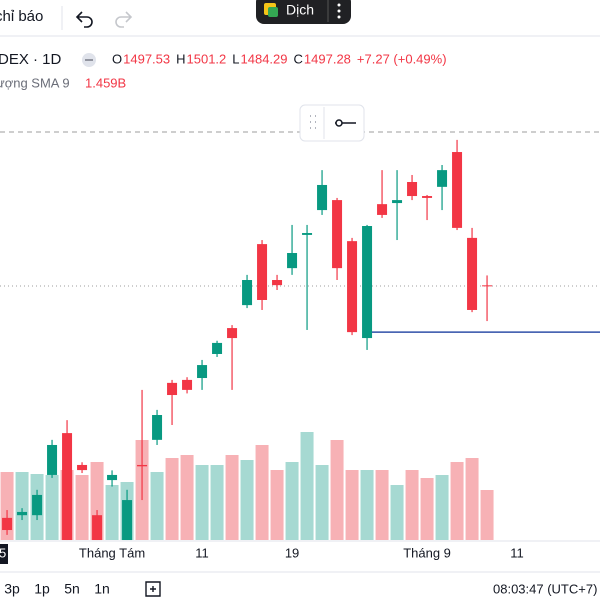 Image resolution: width=600 pixels, height=600 pixels. I want to click on drag-handle, so click(313, 122).